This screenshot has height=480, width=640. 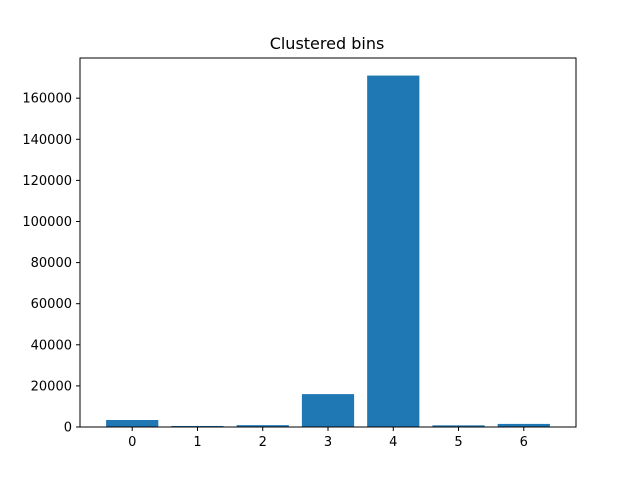 What do you see at coordinates (328, 442) in the screenshot?
I see `x-tick-label-3: 3` at bounding box center [328, 442].